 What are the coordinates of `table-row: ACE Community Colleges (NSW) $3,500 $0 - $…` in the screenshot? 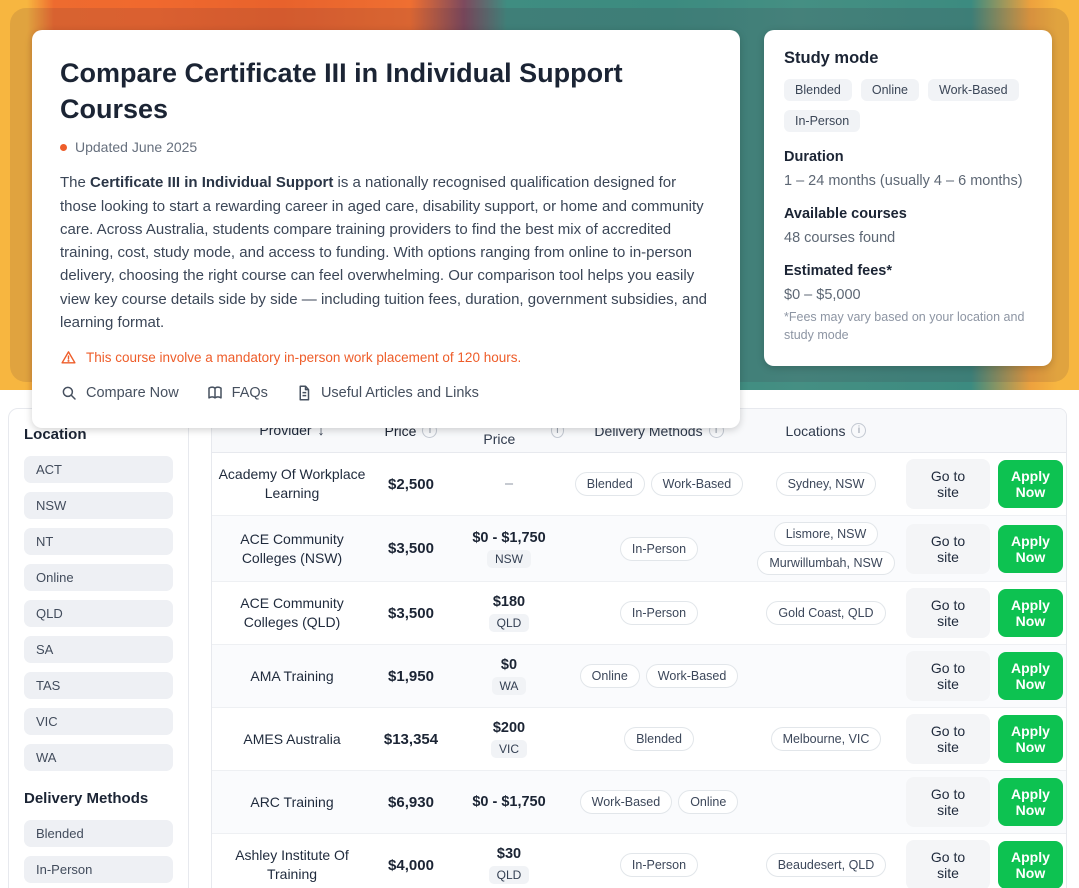 It's located at (639, 549).